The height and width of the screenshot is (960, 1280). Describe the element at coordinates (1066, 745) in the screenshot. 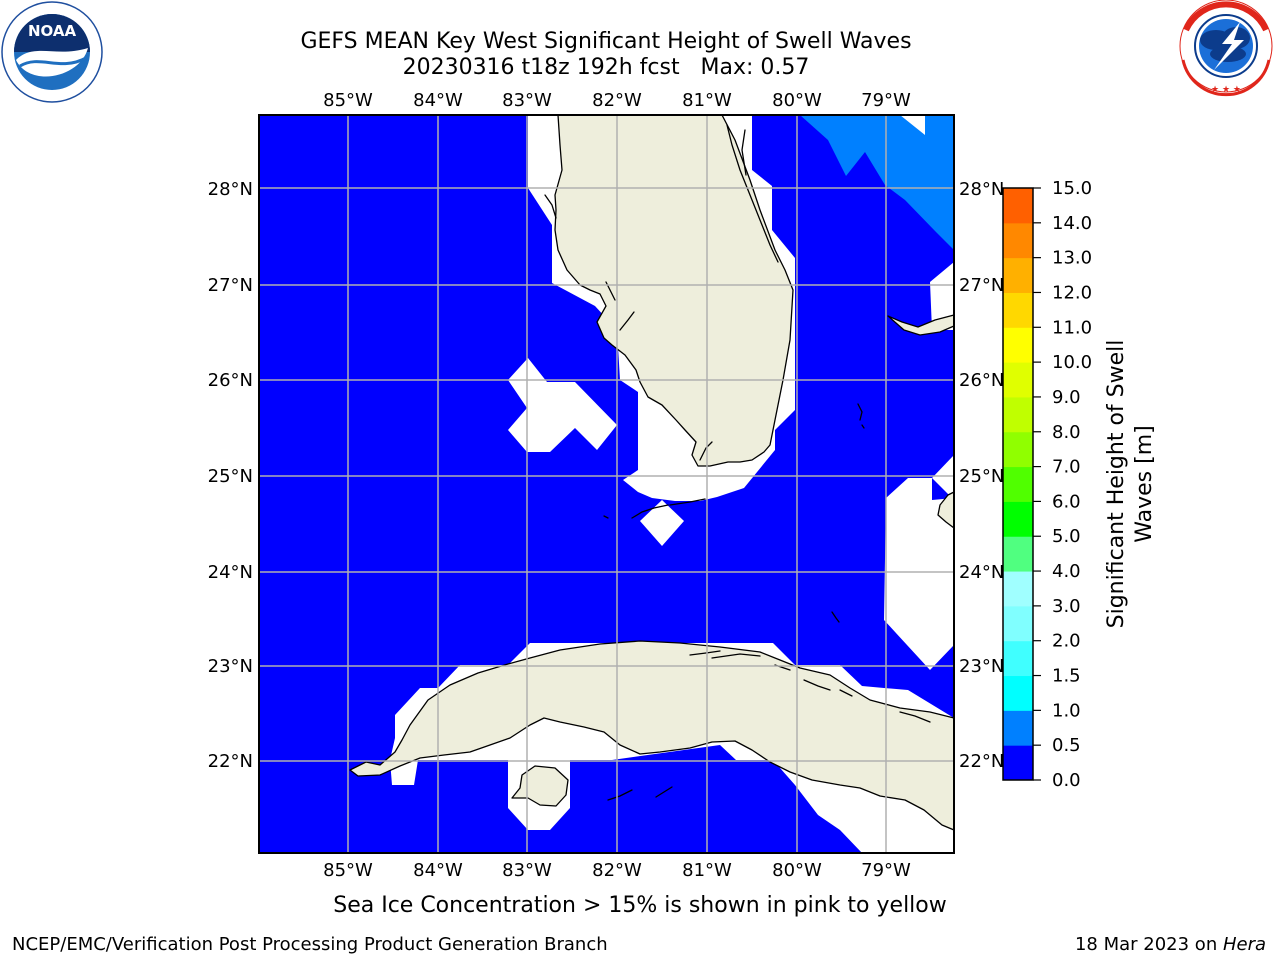

I see `colorbar-tick-label: 0.5` at that location.